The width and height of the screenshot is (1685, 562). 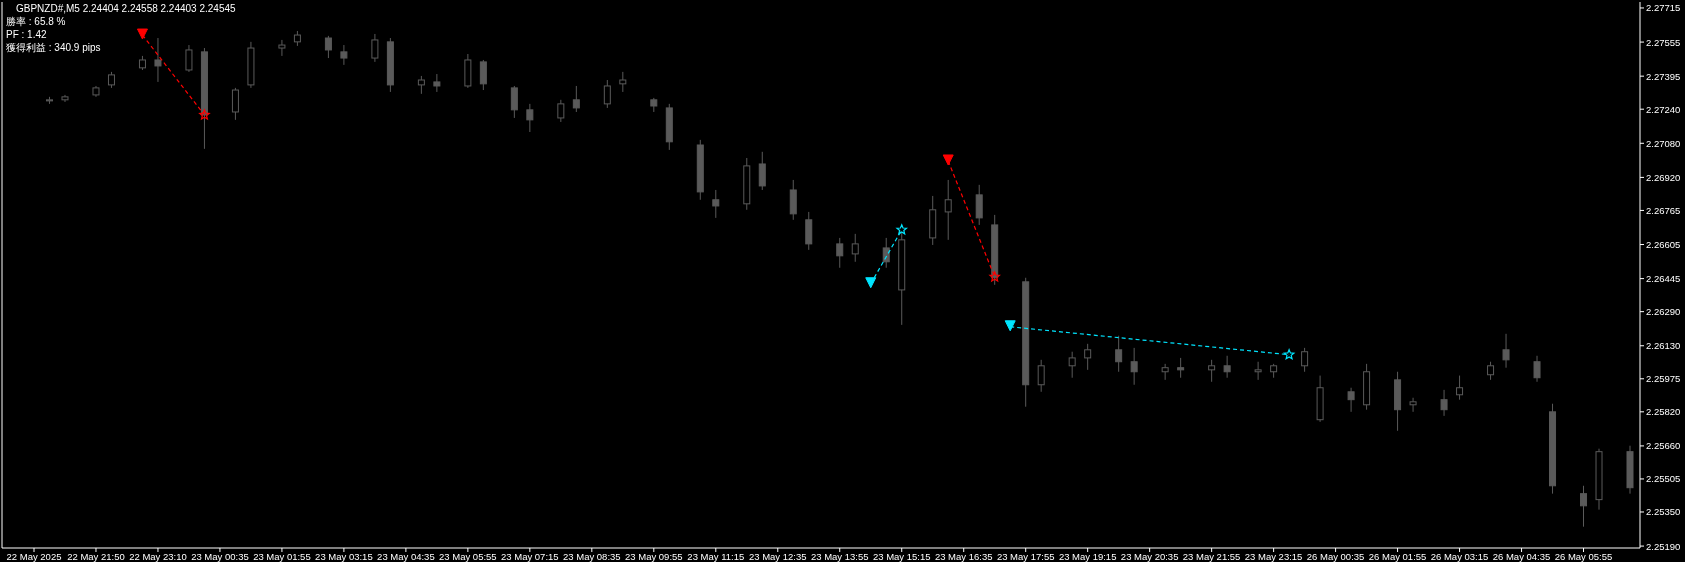 I want to click on x-tick-label: 26 May 01:55, so click(x=1397, y=556).